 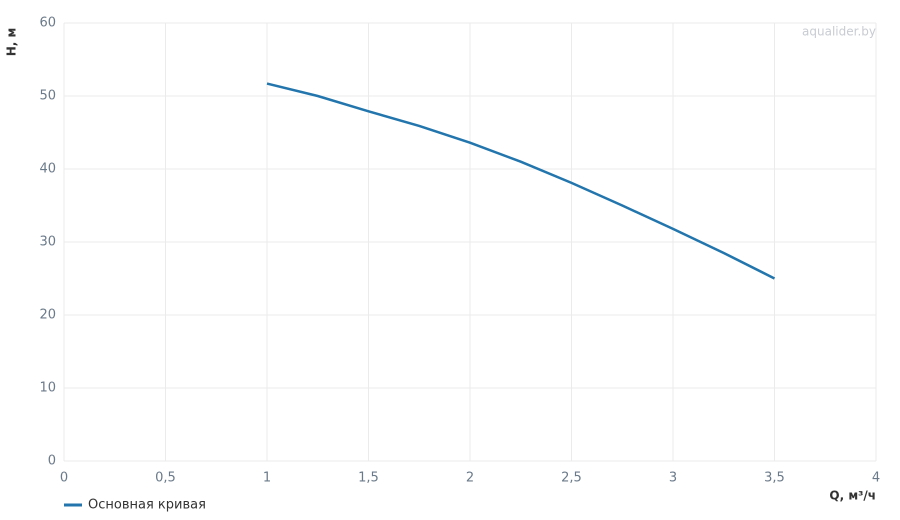 I want to click on x-tick-label: 3, so click(x=673, y=478).